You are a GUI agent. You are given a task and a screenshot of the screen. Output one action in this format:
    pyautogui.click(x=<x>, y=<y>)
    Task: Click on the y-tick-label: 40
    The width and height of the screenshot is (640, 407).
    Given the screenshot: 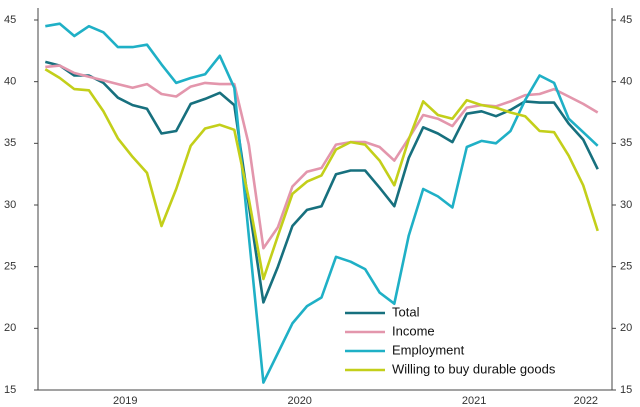 What is the action you would take?
    pyautogui.click(x=10, y=82)
    